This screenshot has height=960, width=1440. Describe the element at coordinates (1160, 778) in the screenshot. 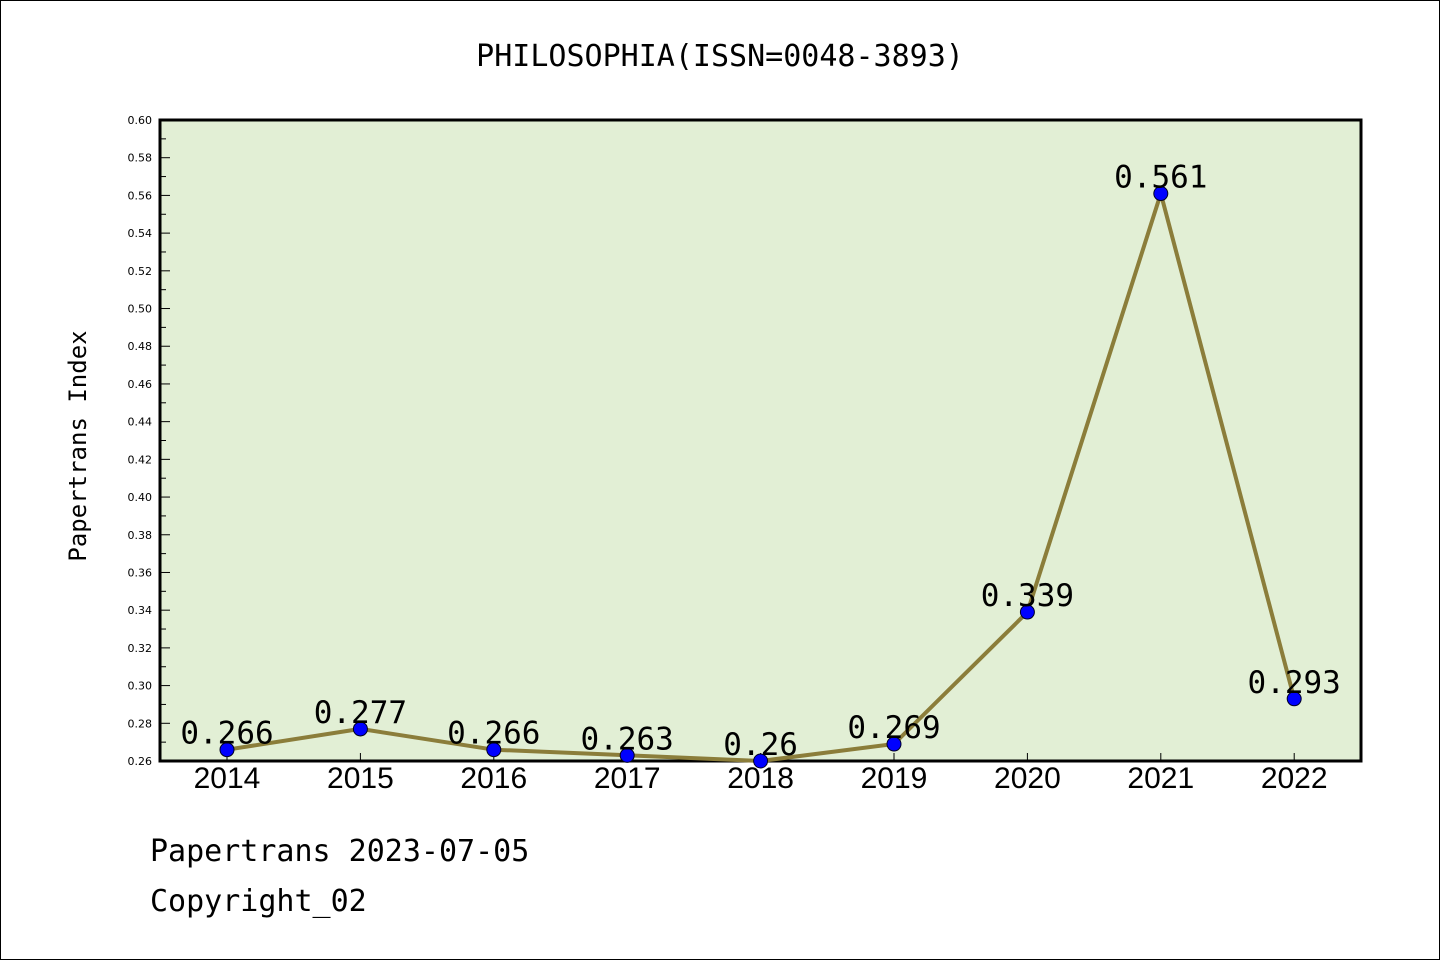

I see `x-tick-label: 2021` at that location.